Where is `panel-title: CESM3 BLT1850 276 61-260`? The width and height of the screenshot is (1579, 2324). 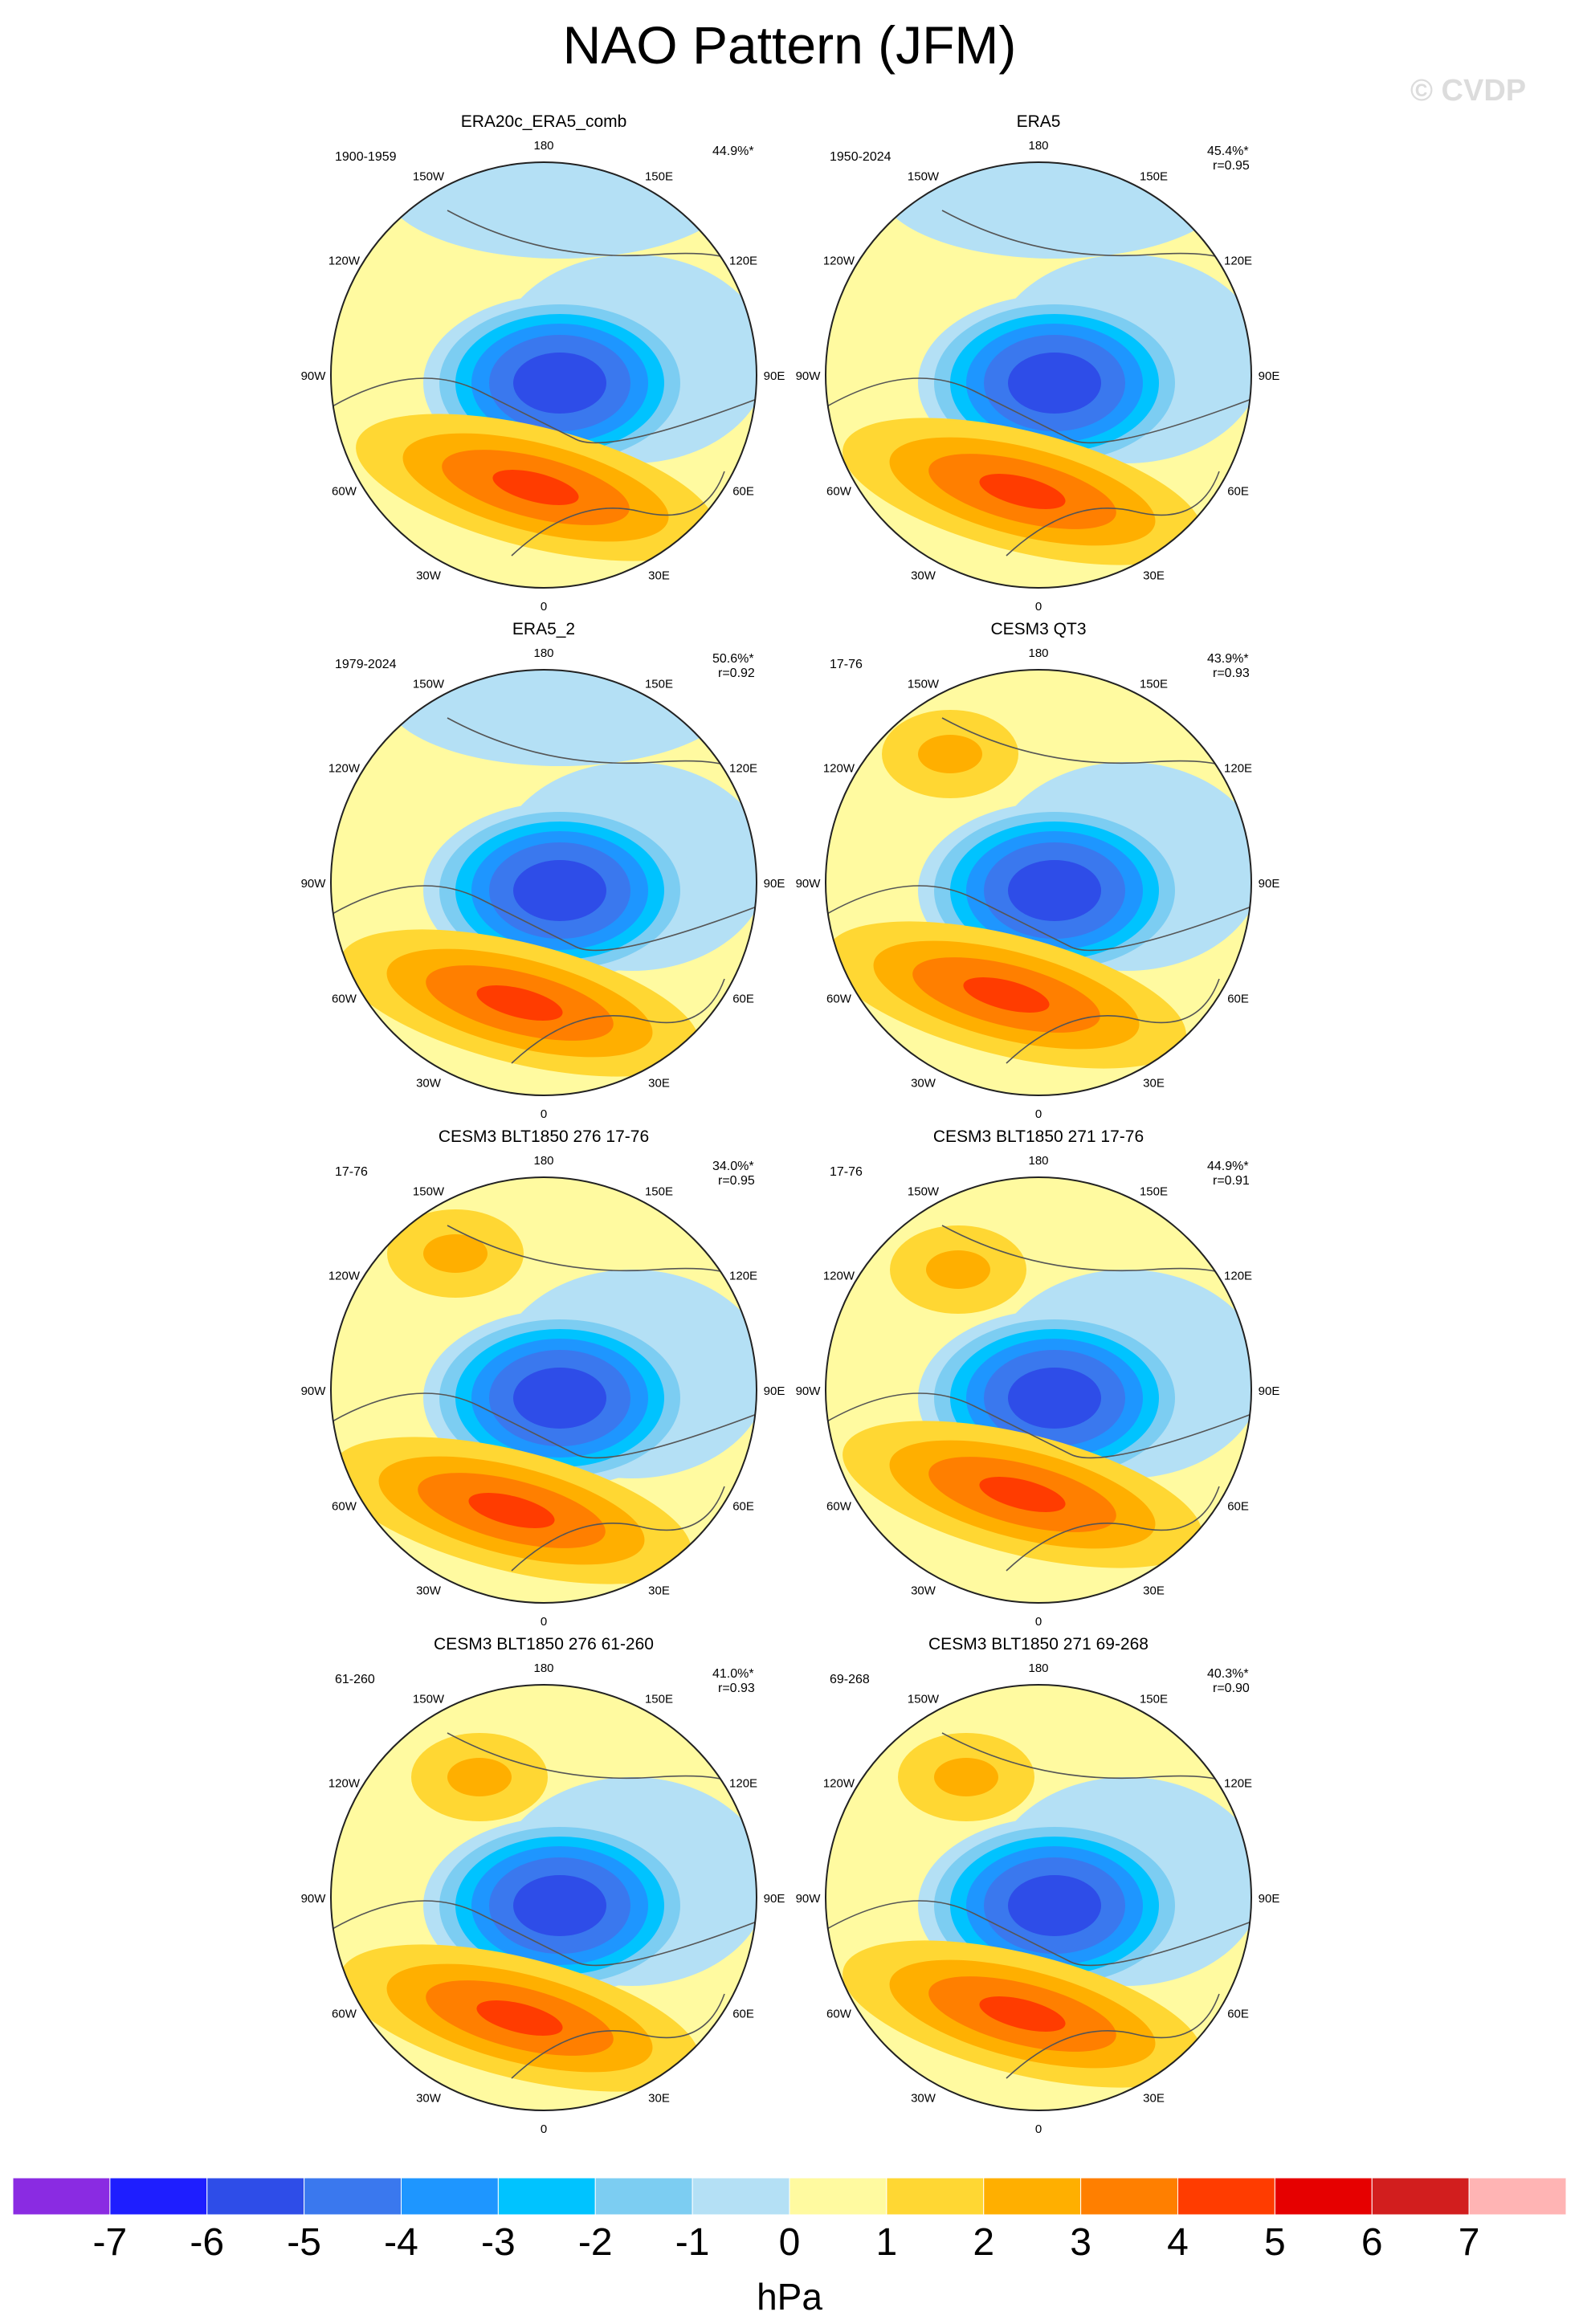 panel-title: CESM3 BLT1850 276 61-260 is located at coordinates (544, 1644).